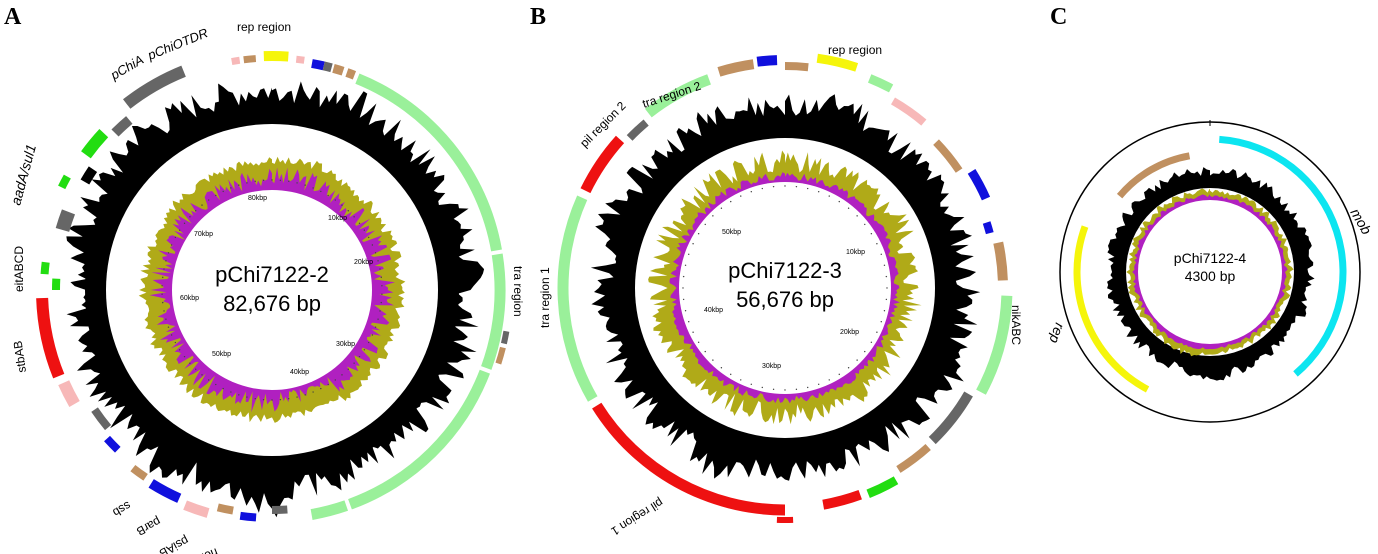 The image size is (1378, 554). I want to click on tick-label: 20kbp, so click(849, 332).